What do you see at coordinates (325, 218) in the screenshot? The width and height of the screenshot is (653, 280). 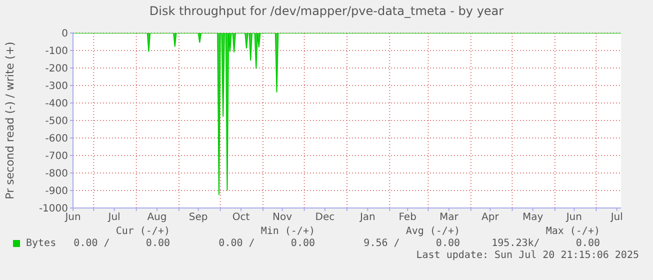 I see `x-tick-label: Dec` at bounding box center [325, 218].